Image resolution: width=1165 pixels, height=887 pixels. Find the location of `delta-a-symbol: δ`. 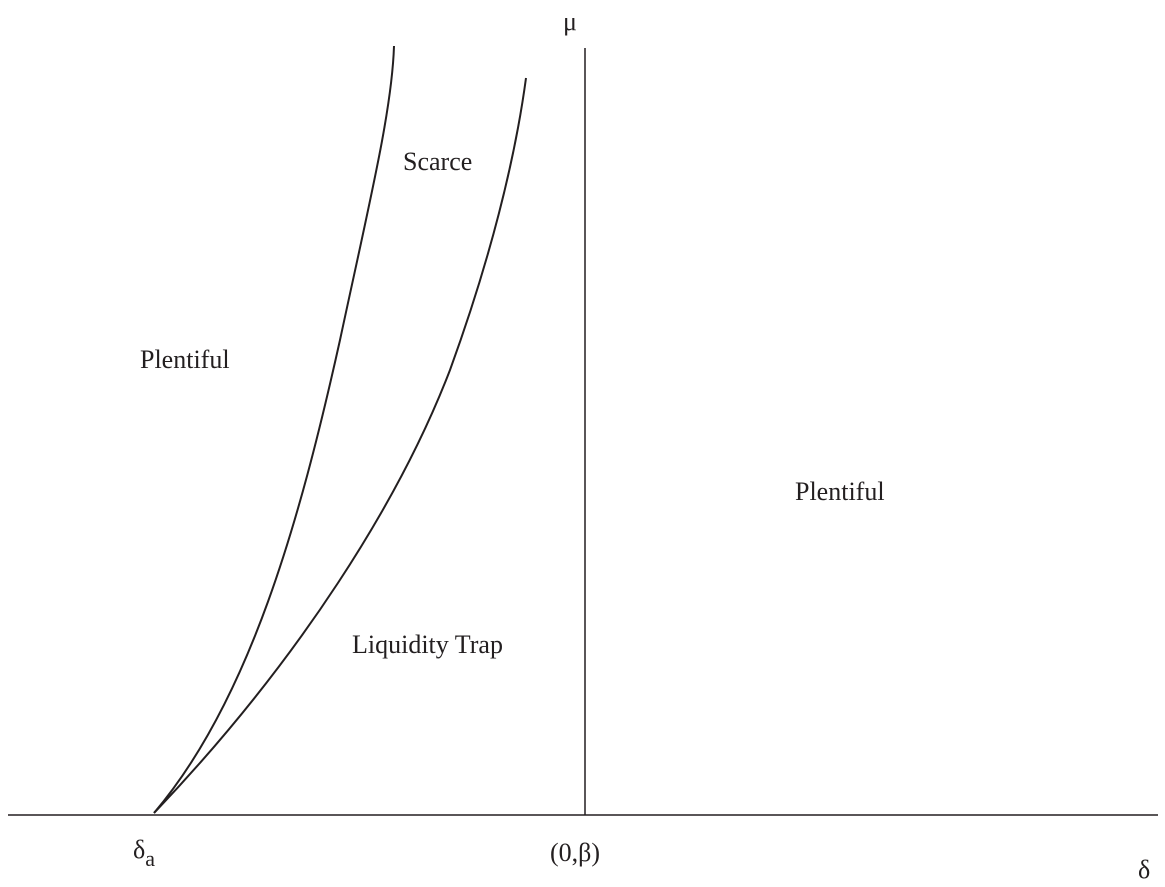

delta-a-symbol: δ is located at coordinates (139, 849).